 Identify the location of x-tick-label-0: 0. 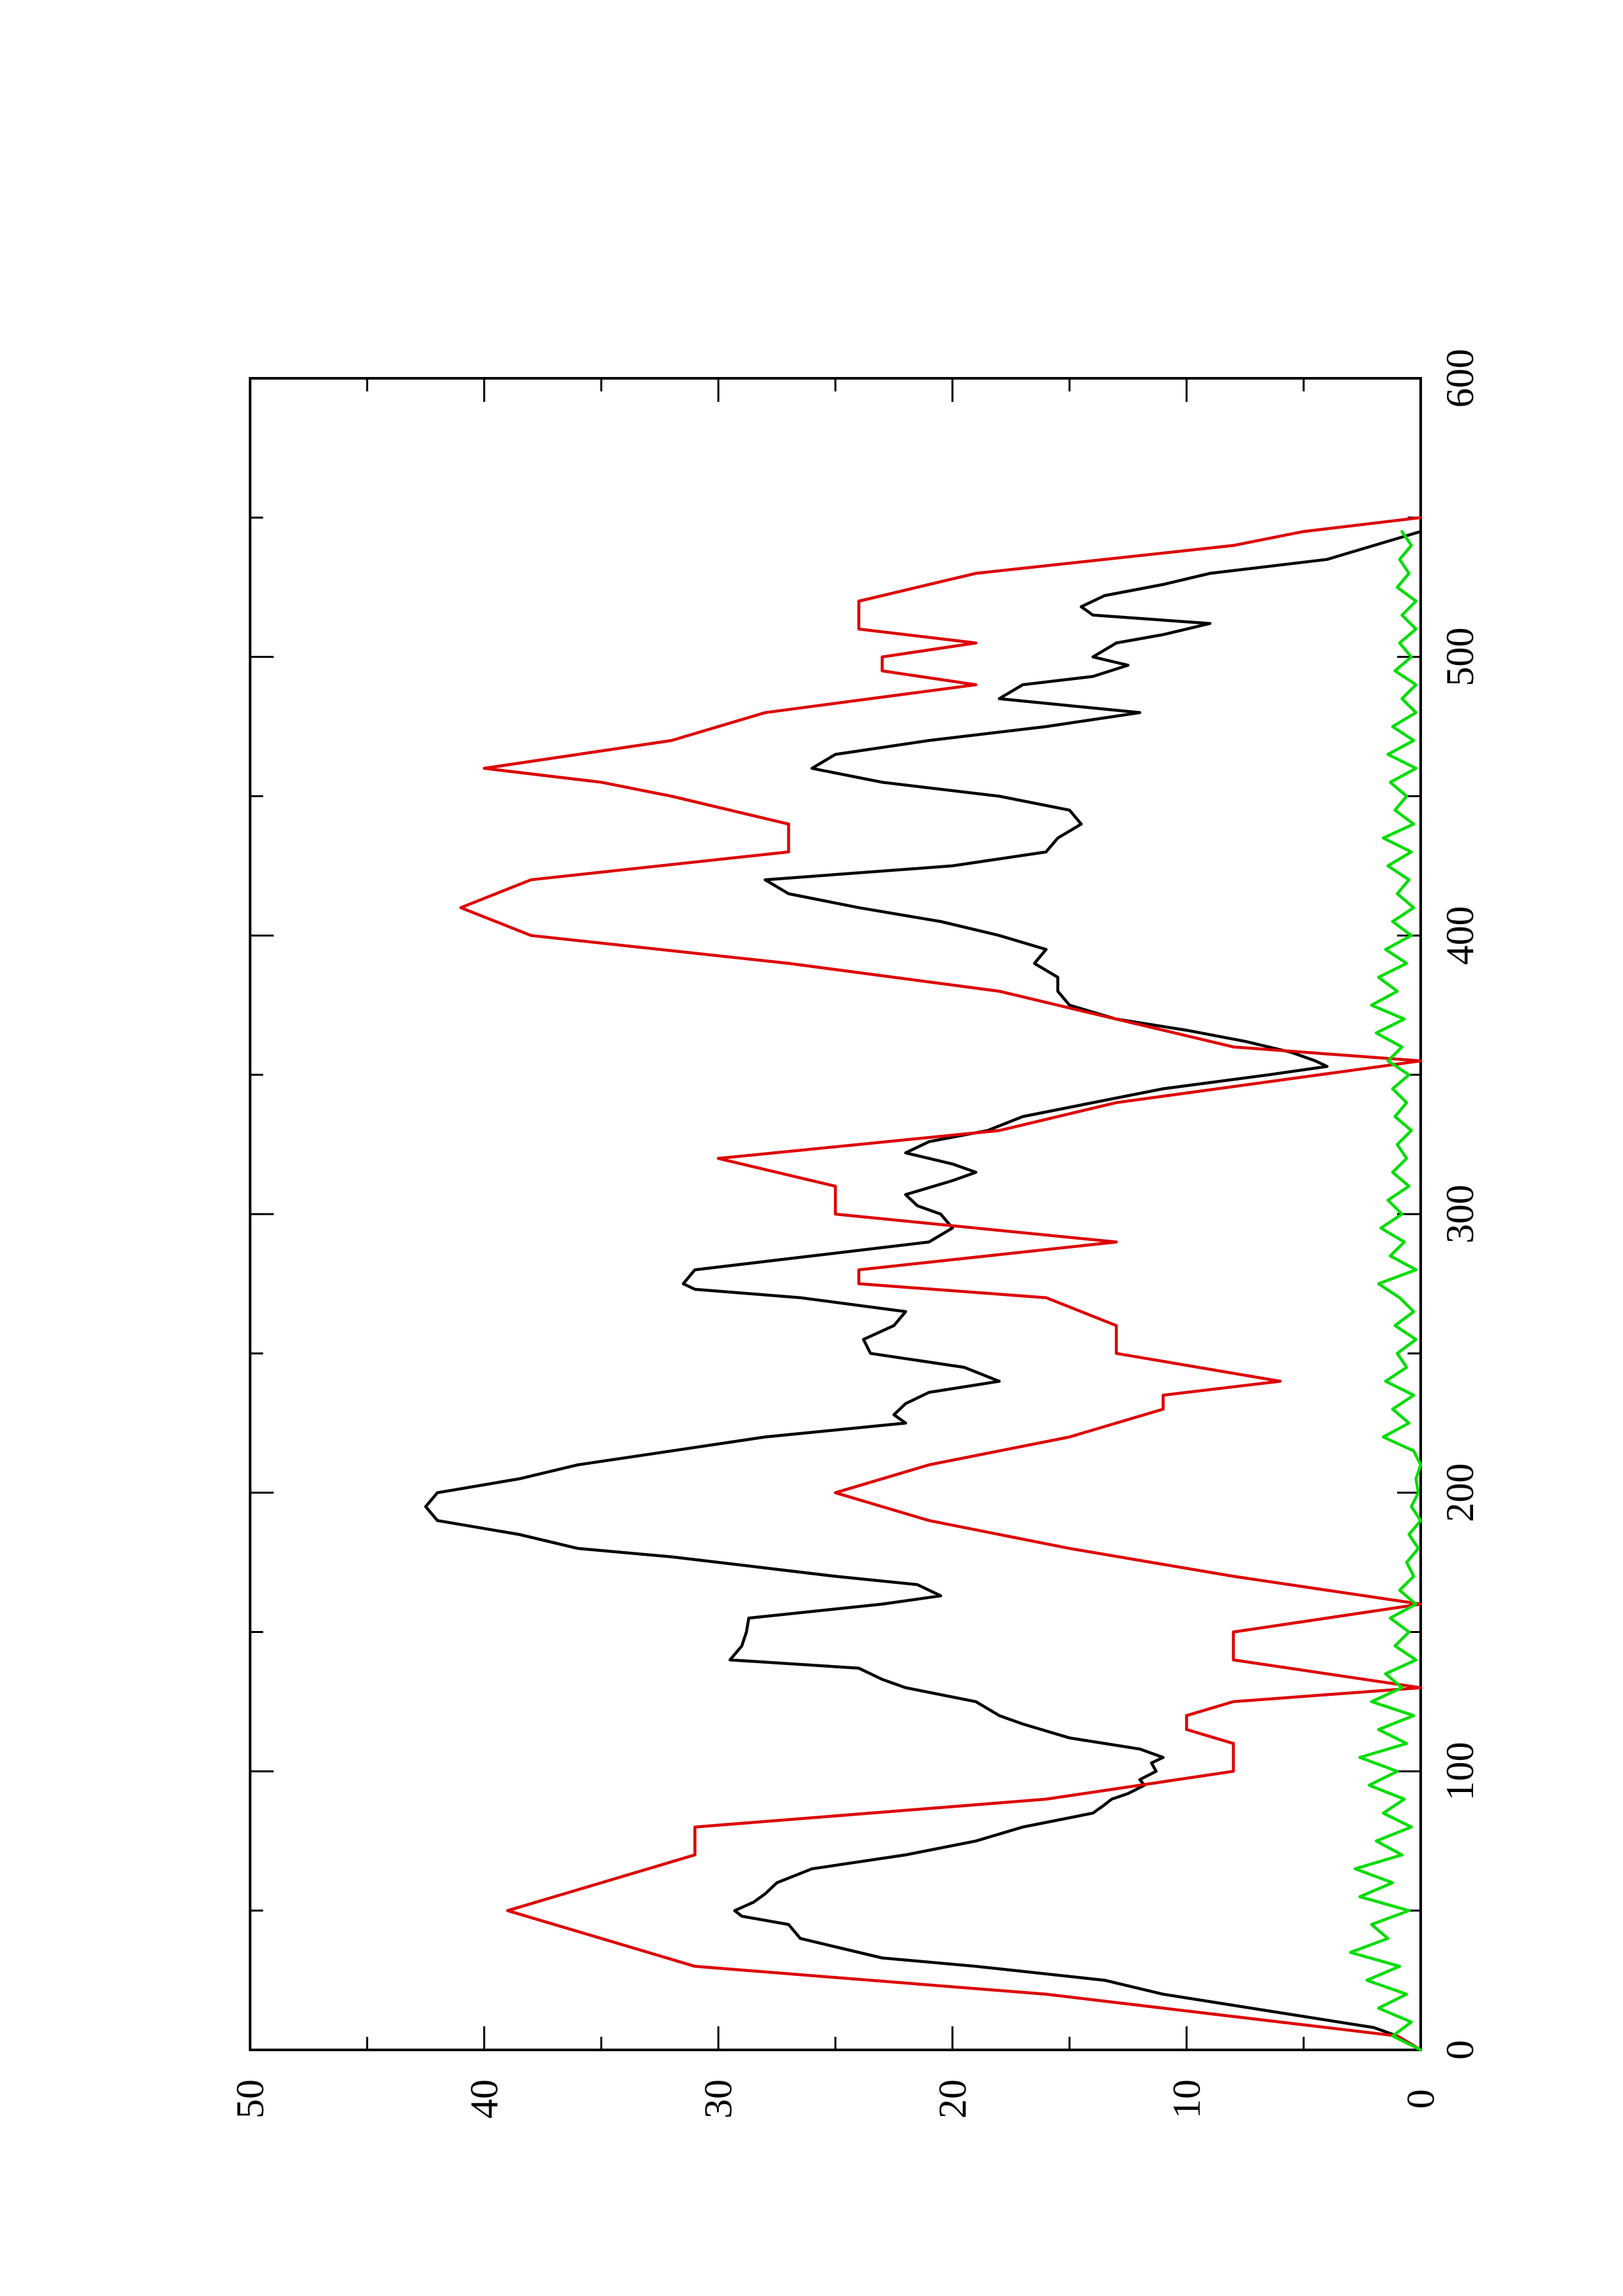
(1460, 2050).